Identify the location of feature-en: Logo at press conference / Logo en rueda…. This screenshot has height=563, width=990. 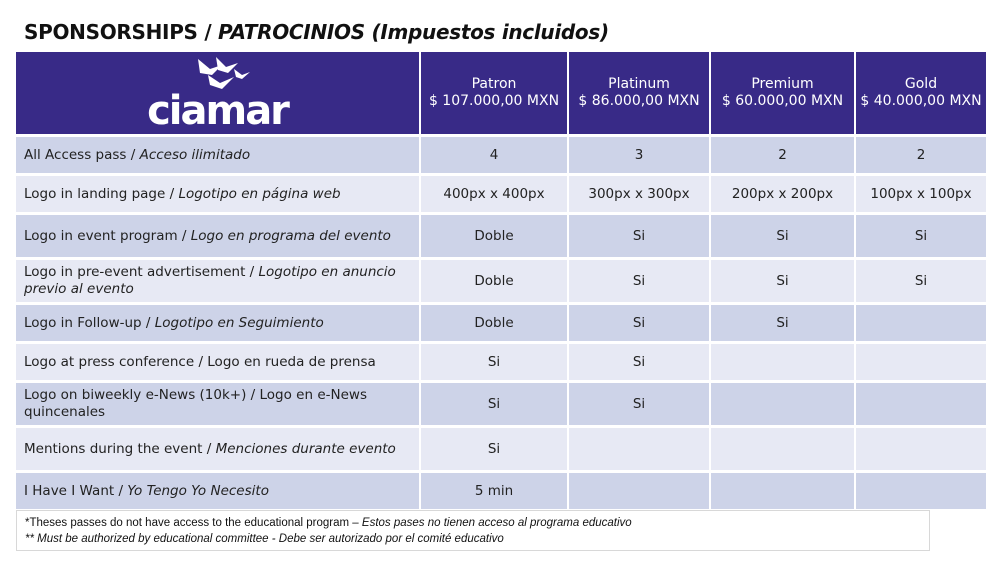
(200, 361).